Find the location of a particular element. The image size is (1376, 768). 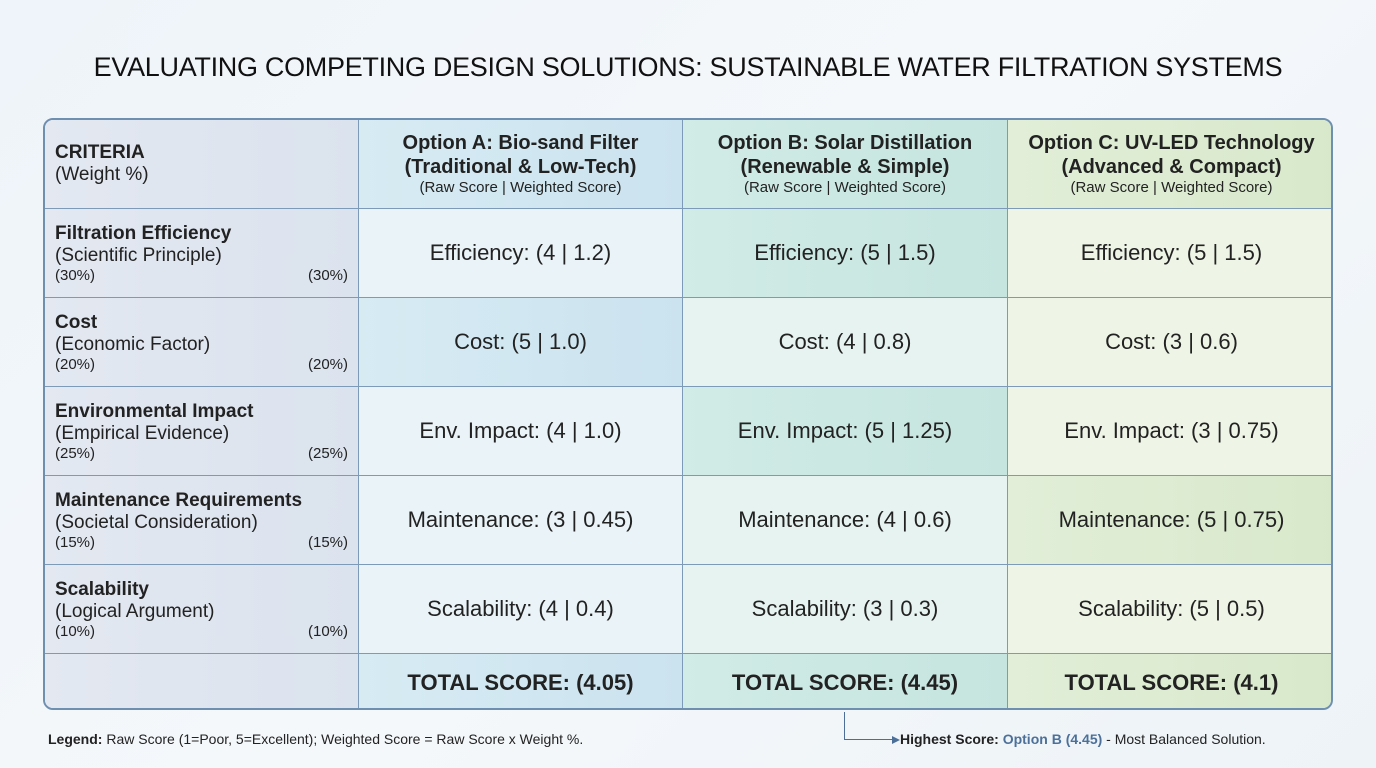

criterion-sub: (Economic Factor) is located at coordinates (133, 344).